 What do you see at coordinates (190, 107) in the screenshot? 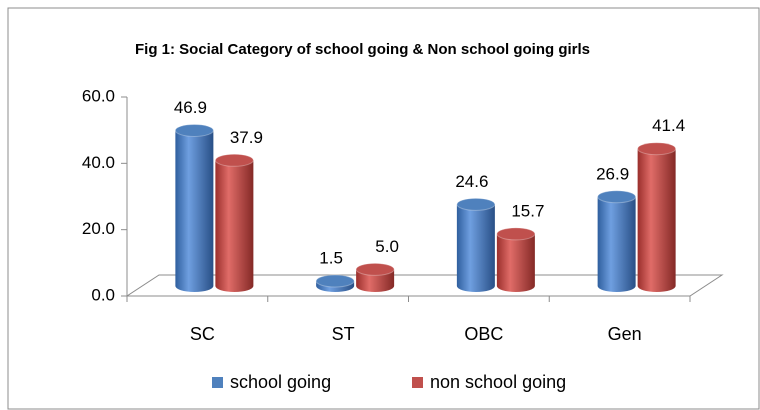
I see `value-label: 46.9` at bounding box center [190, 107].